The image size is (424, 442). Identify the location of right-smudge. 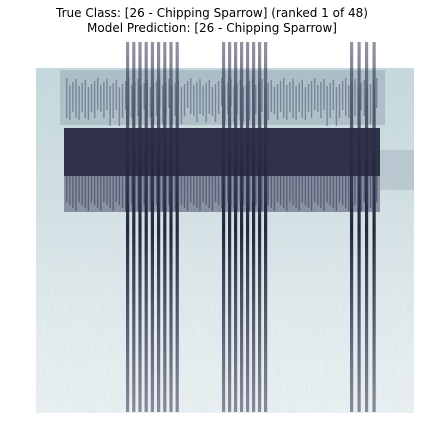
(397, 170).